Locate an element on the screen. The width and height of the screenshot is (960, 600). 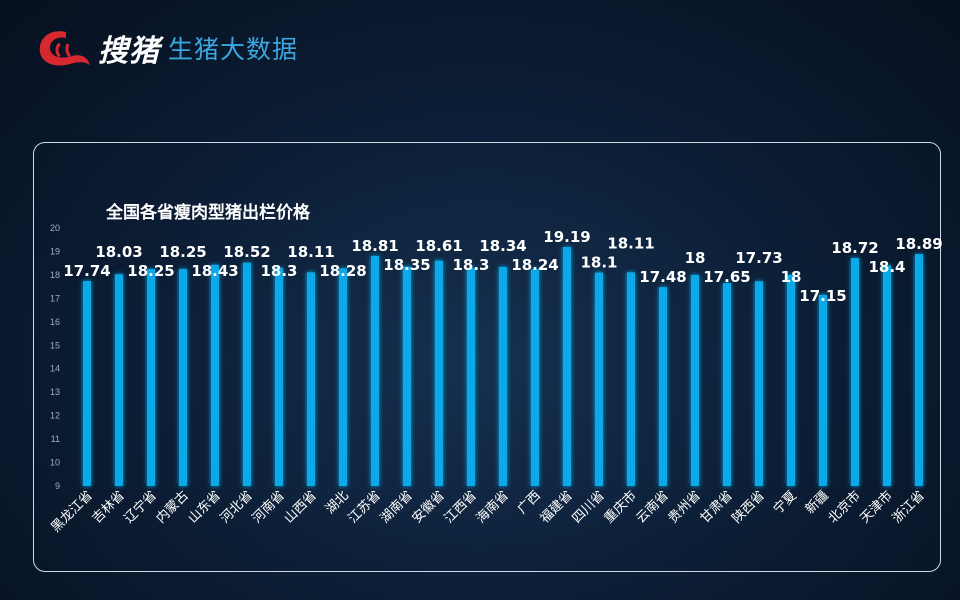
x-tick-label: 黑龙江省 is located at coordinates (71, 511).